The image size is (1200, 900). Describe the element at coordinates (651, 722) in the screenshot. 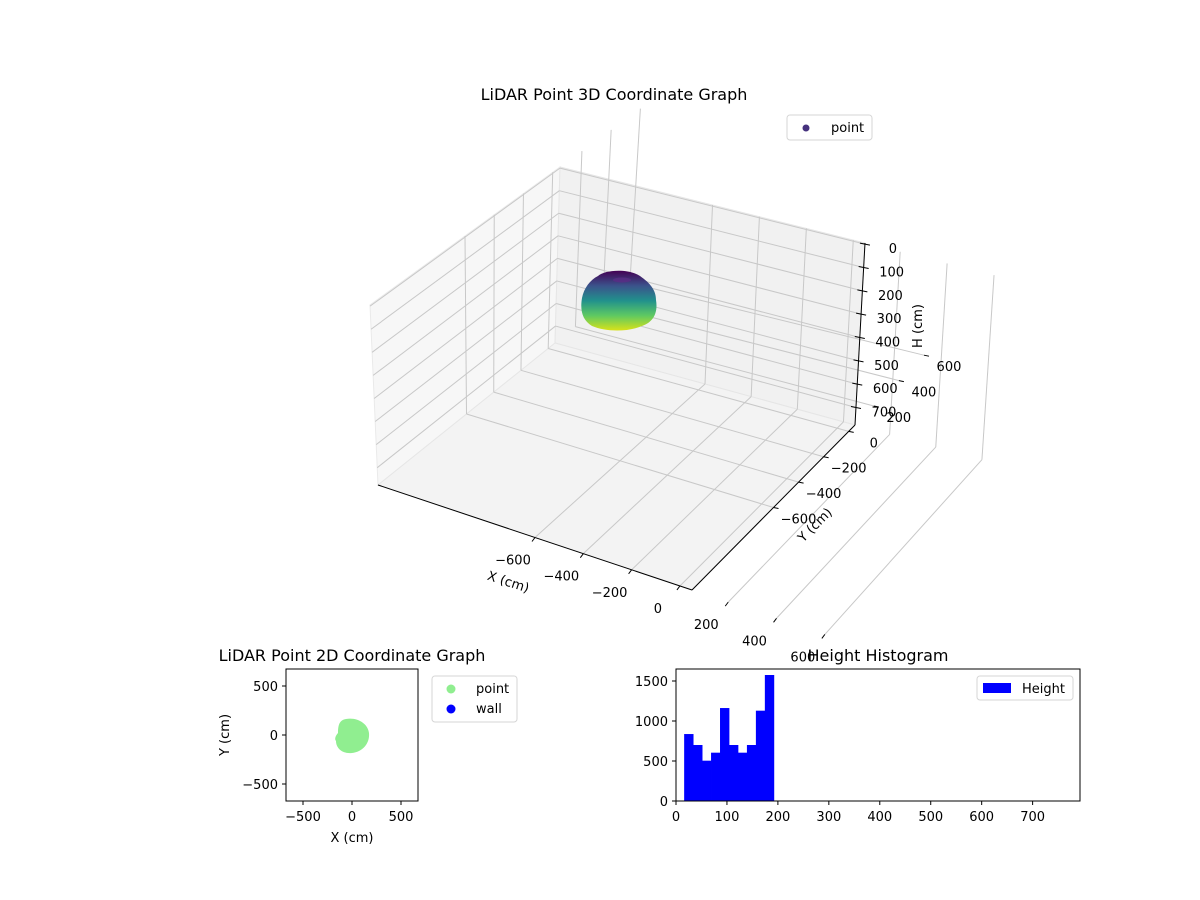

I see `svg-text: 1000` at that location.